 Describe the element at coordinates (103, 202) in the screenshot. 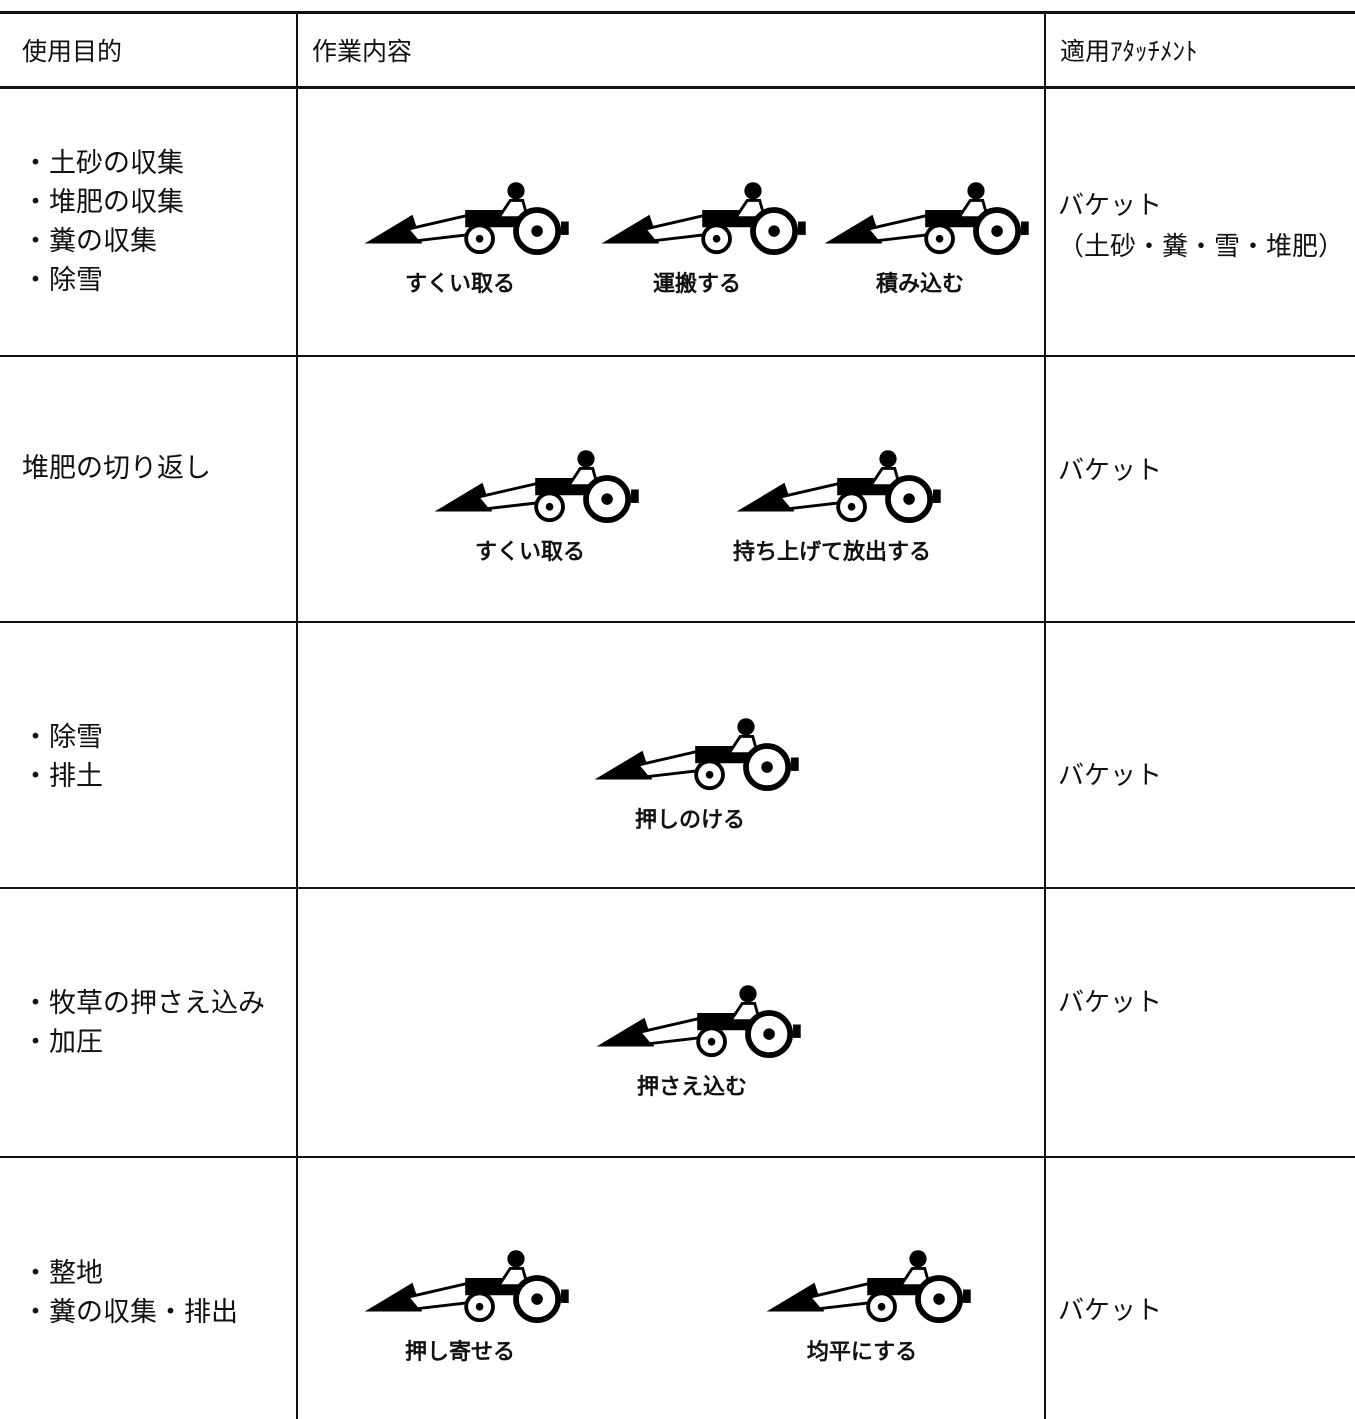

I see `purpose: ・堆肥の収集` at that location.